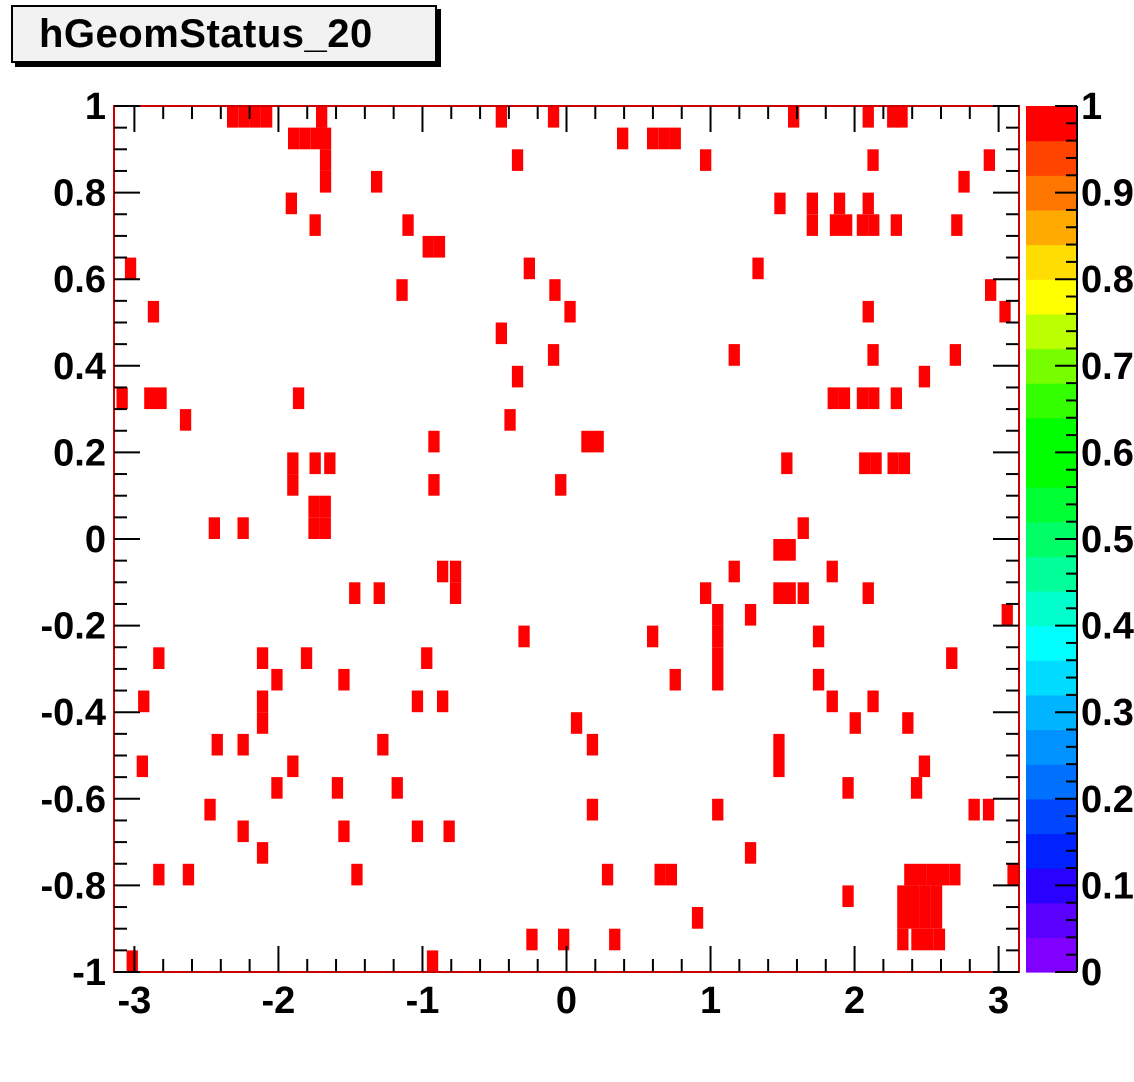 The image size is (1134, 1082). Describe the element at coordinates (1107, 367) in the screenshot. I see `colorbar-tick-label: 0.7` at that location.